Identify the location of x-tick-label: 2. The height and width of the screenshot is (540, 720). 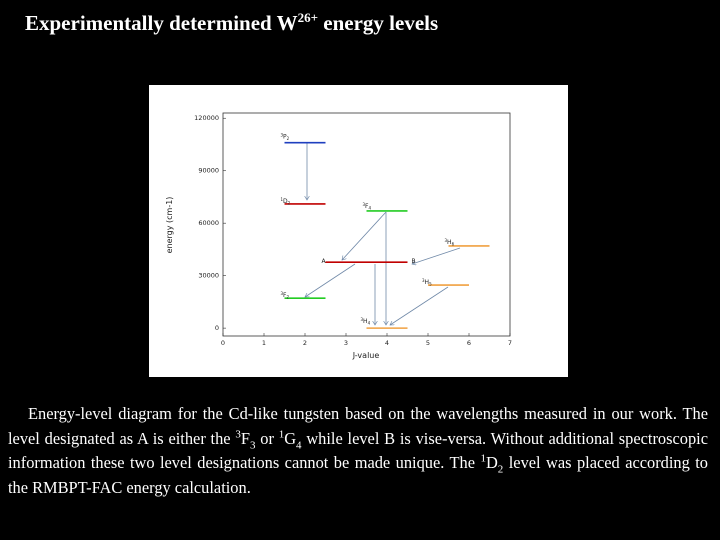
(305, 343).